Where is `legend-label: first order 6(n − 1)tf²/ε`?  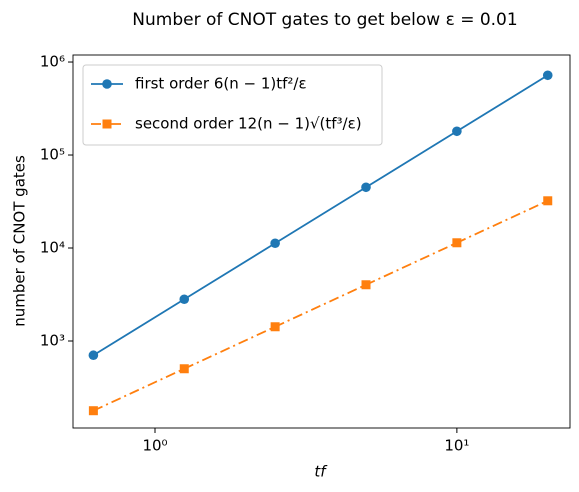
legend-label: first order 6(n − 1)tf²/ε is located at coordinates (221, 84).